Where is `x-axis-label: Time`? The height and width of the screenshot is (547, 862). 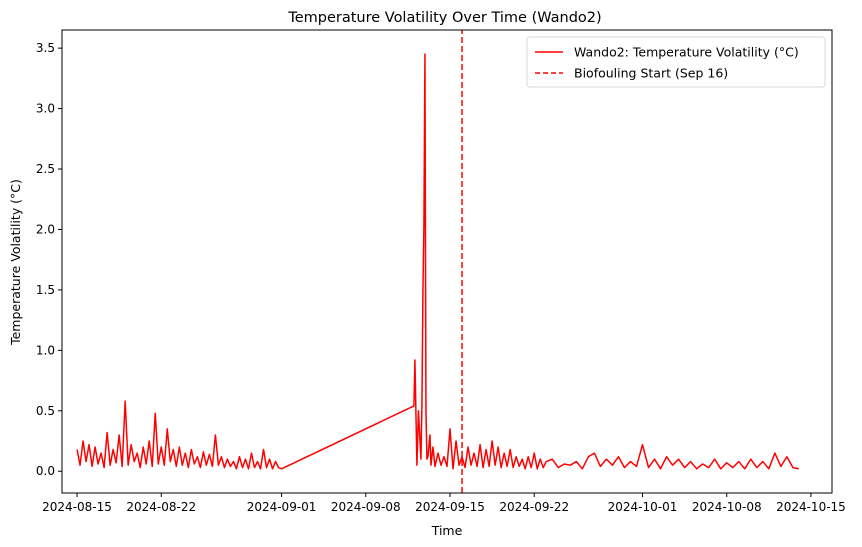 x-axis-label: Time is located at coordinates (447, 530).